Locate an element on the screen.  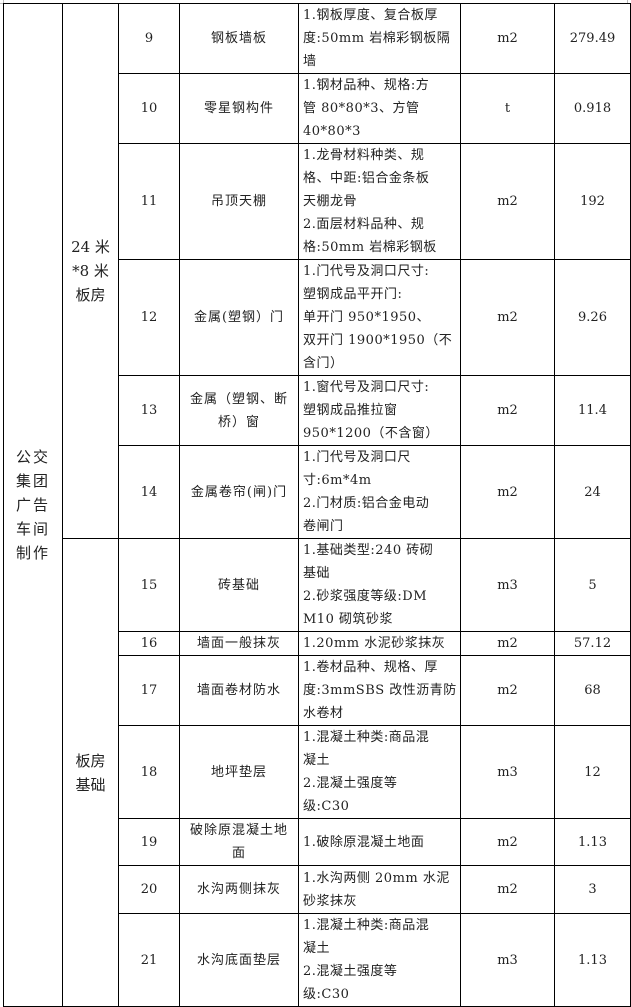
item-description-cell: 1.破除原混凝土地面 is located at coordinates (379, 842).